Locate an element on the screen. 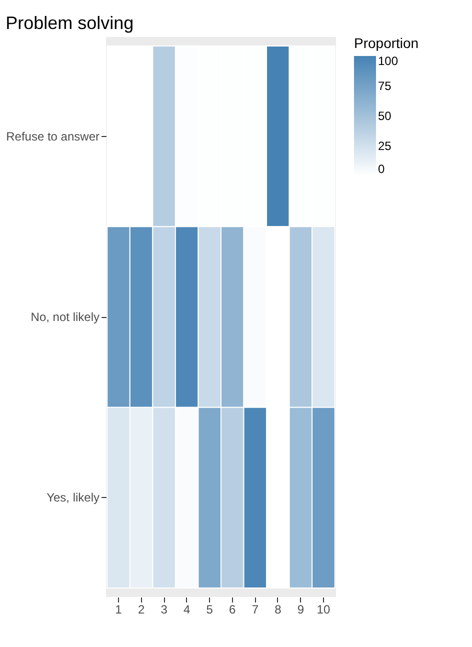 The image size is (472, 647). x-tick-label: 10 is located at coordinates (323, 609).